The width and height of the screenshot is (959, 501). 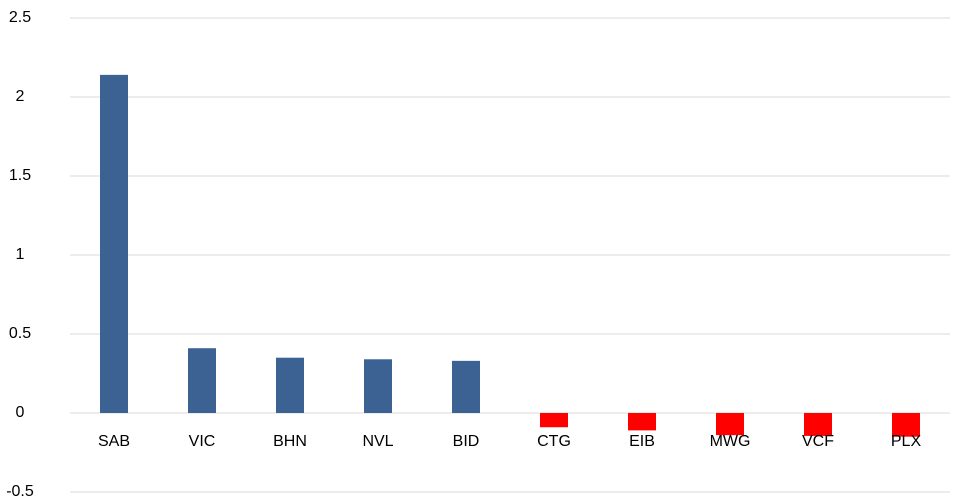 What do you see at coordinates (20, 17) in the screenshot?
I see `y-tick-label: 2.5` at bounding box center [20, 17].